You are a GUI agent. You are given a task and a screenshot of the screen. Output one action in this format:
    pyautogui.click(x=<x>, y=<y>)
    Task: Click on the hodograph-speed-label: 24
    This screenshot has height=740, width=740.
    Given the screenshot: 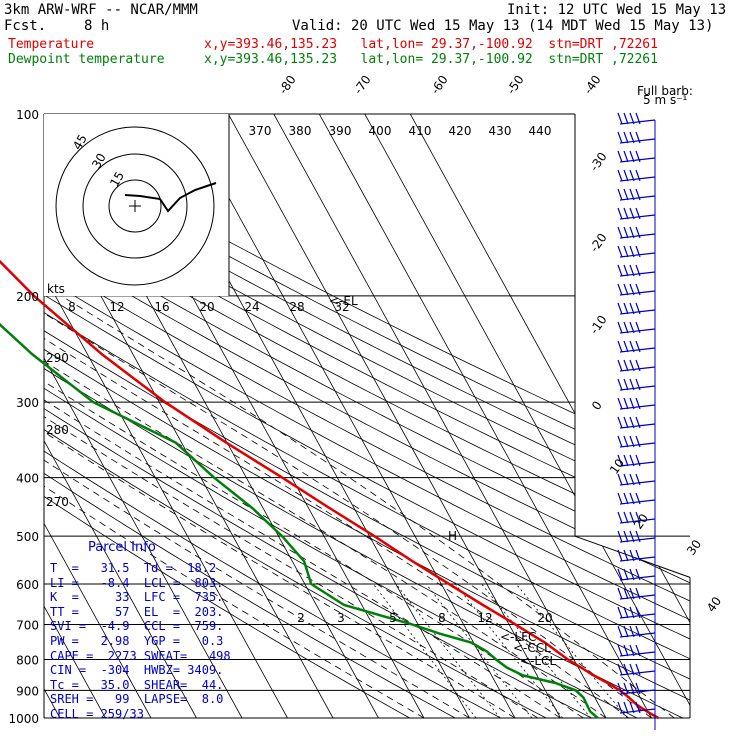 What is the action you would take?
    pyautogui.click(x=251, y=307)
    